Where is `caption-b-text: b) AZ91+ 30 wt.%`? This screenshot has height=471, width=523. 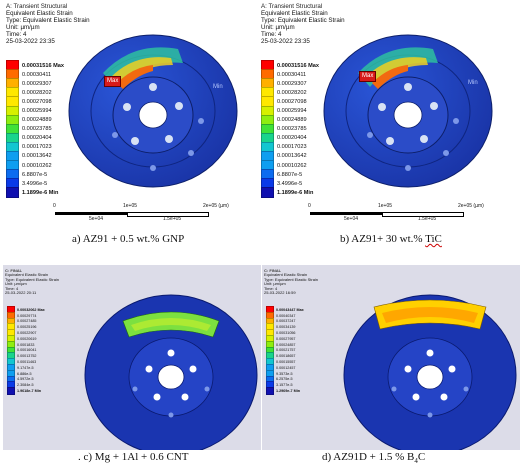 caption-b-text: b) AZ91+ 30 wt.% is located at coordinates (383, 239).